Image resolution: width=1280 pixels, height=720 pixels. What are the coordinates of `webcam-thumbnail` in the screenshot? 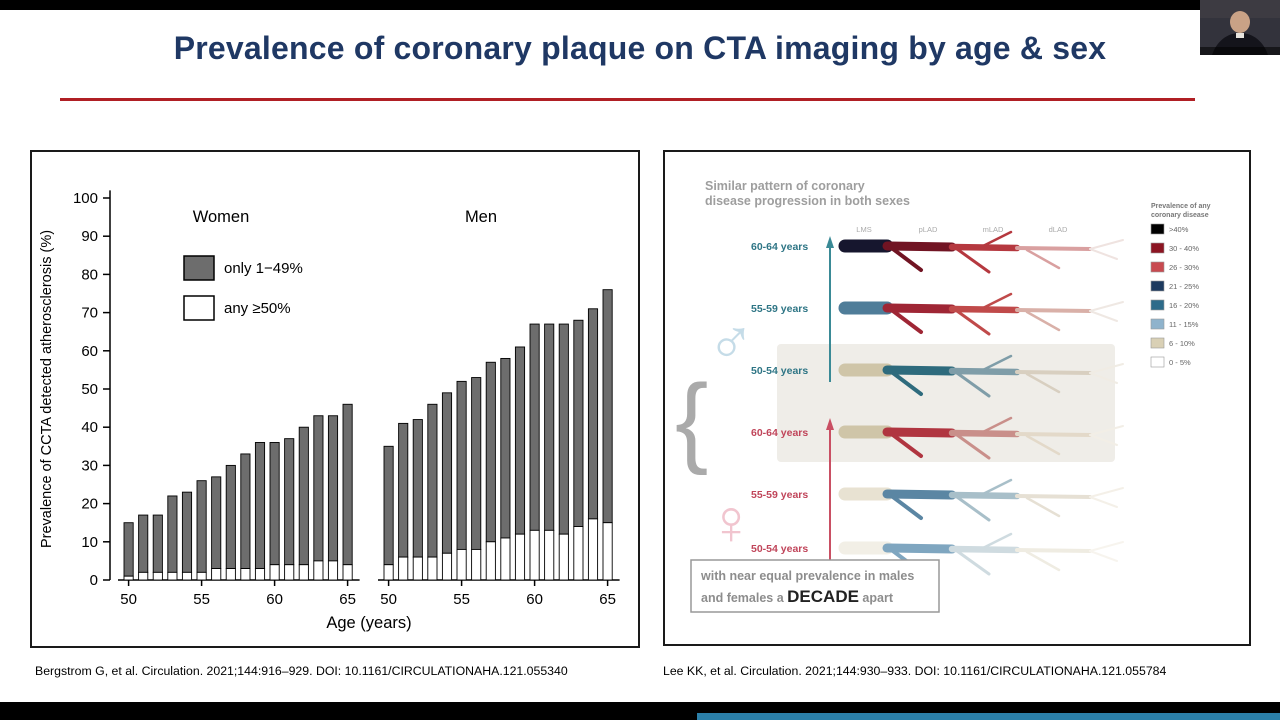 It's located at (1240, 27).